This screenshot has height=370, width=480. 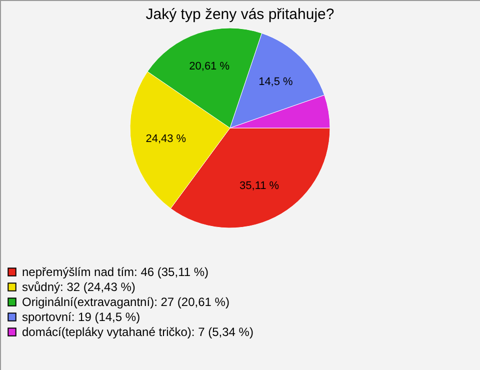 What do you see at coordinates (240, 14) in the screenshot?
I see `chart-title: Jaký typ ženy vás přitahuje?` at bounding box center [240, 14].